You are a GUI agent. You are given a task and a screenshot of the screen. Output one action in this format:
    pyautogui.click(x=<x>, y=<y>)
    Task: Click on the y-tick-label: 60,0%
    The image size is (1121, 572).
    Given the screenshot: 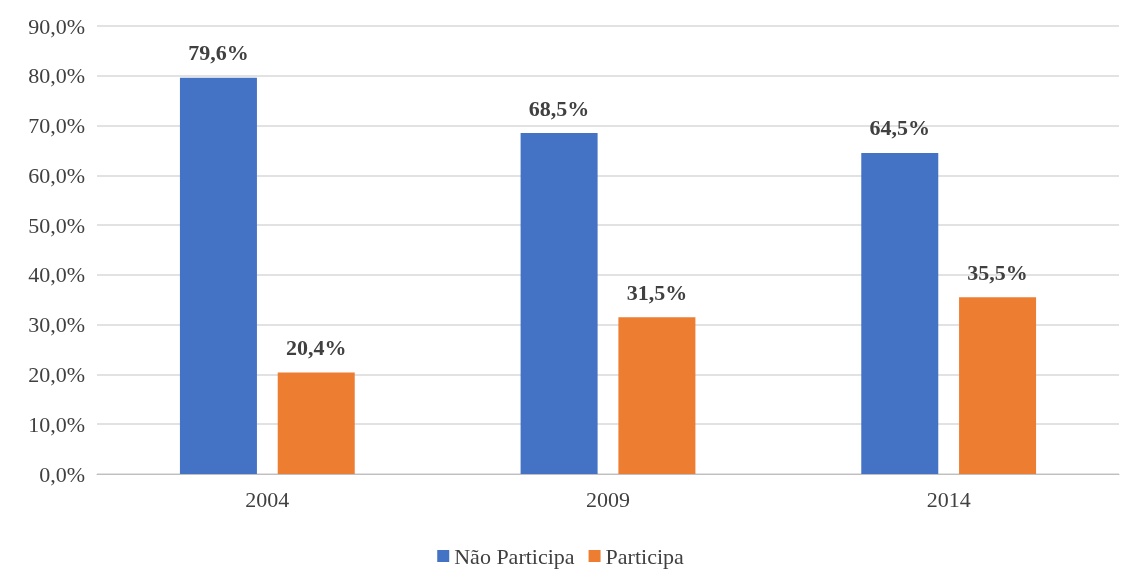 What is the action you would take?
    pyautogui.click(x=56, y=175)
    